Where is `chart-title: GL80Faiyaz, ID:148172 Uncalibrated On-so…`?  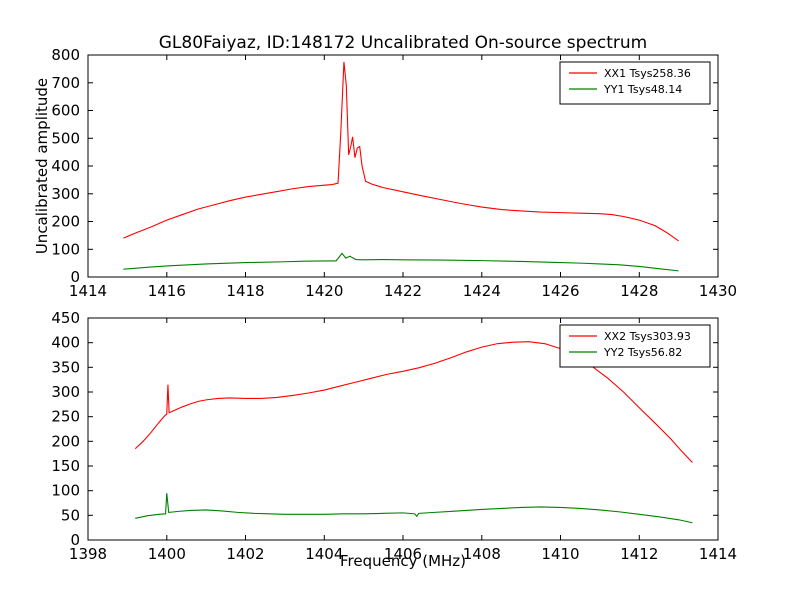
chart-title: GL80Faiyaz, ID:148172 Uncalibrated On-so… is located at coordinates (403, 43).